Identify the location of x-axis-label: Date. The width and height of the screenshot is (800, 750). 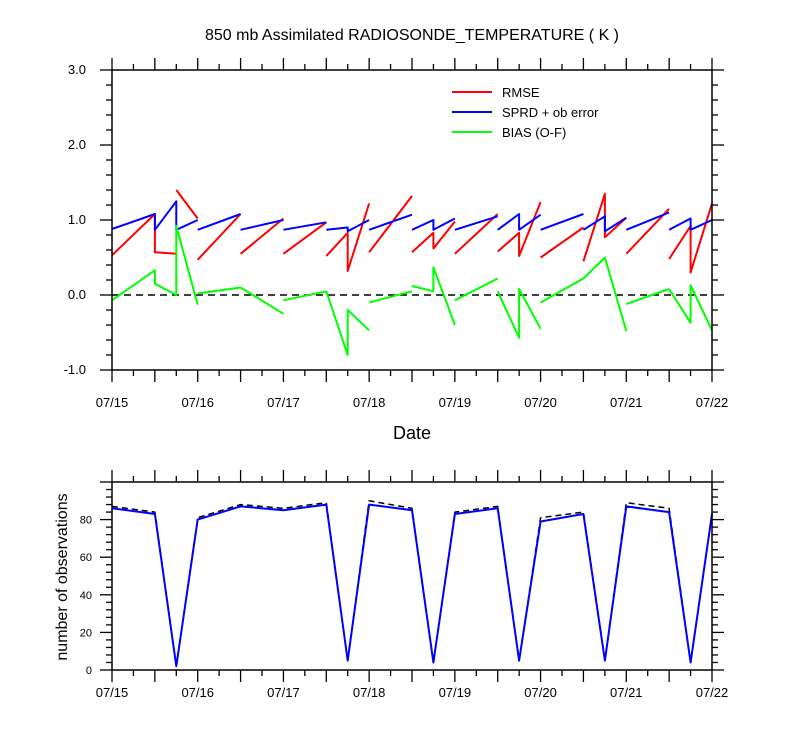
(412, 433).